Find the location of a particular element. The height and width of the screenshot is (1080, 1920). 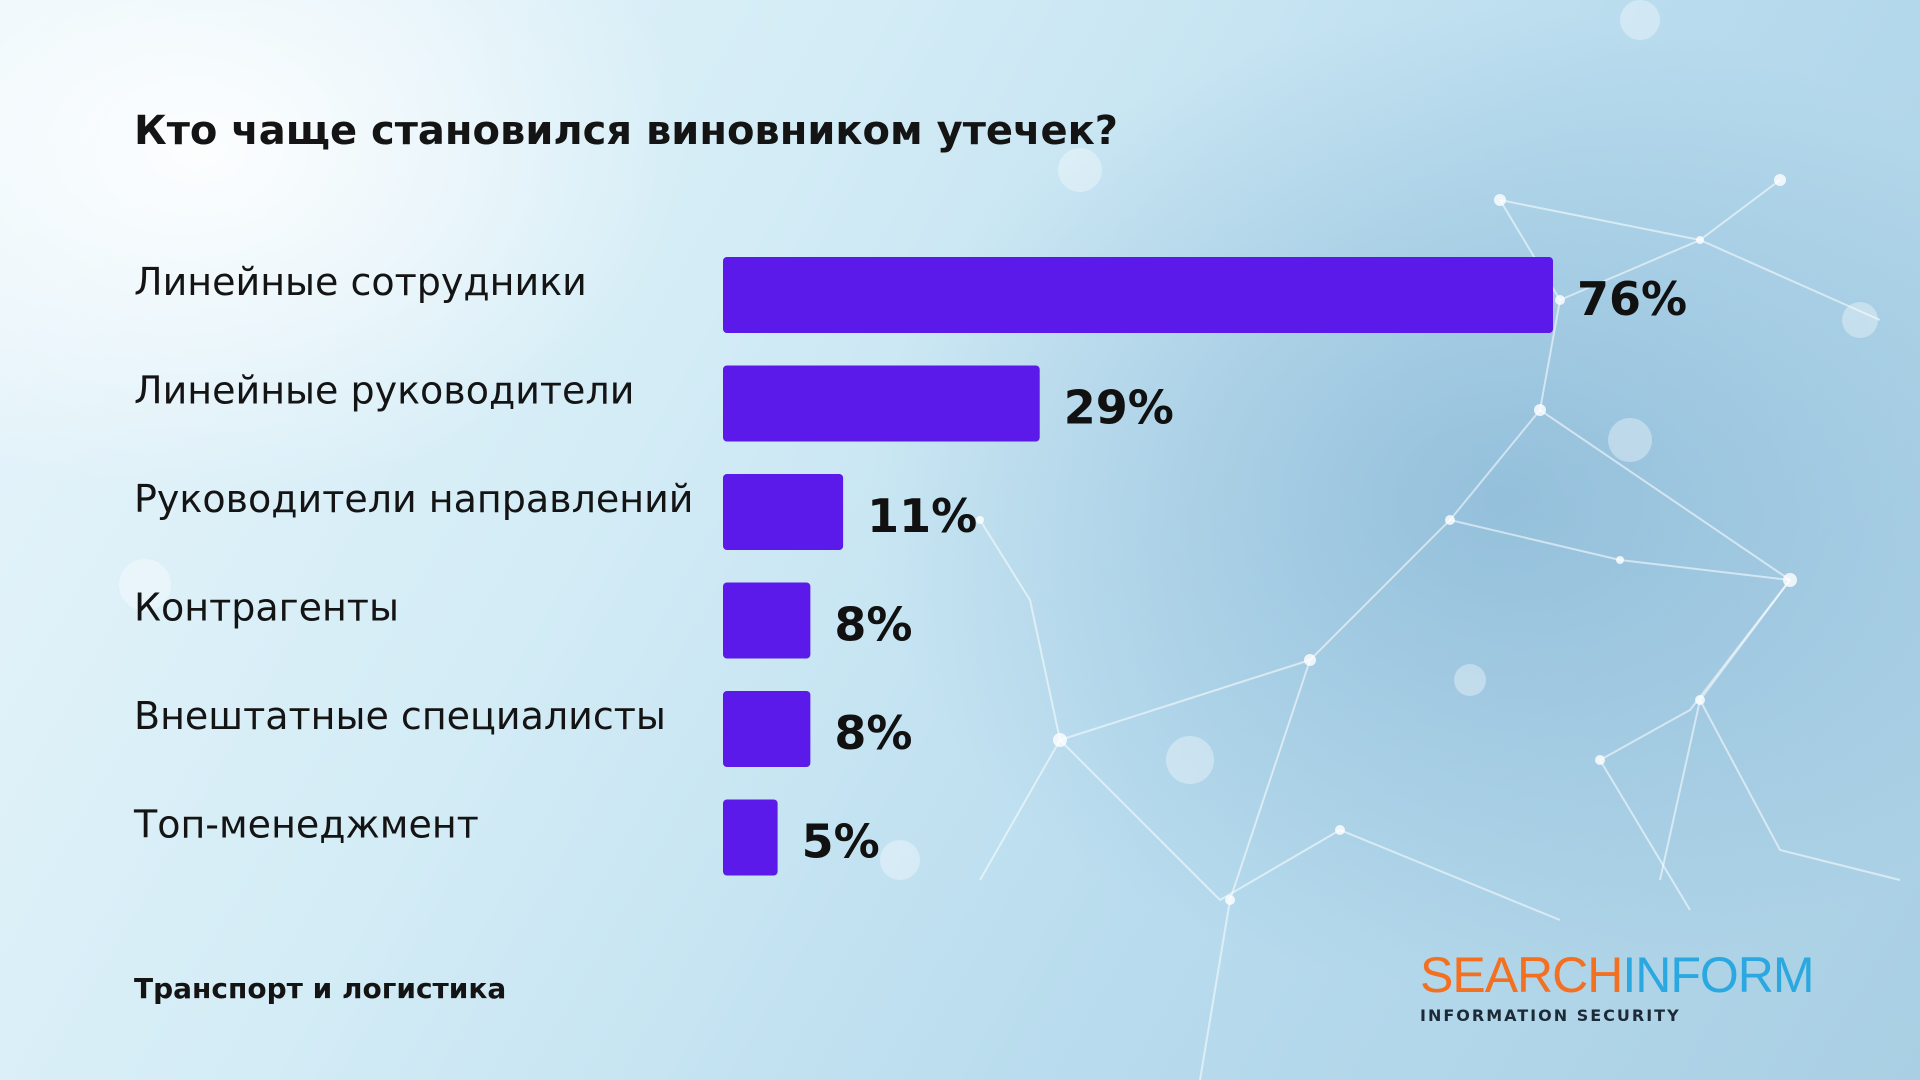

logo-wordmark: SEARCHINFORM is located at coordinates (1617, 975).